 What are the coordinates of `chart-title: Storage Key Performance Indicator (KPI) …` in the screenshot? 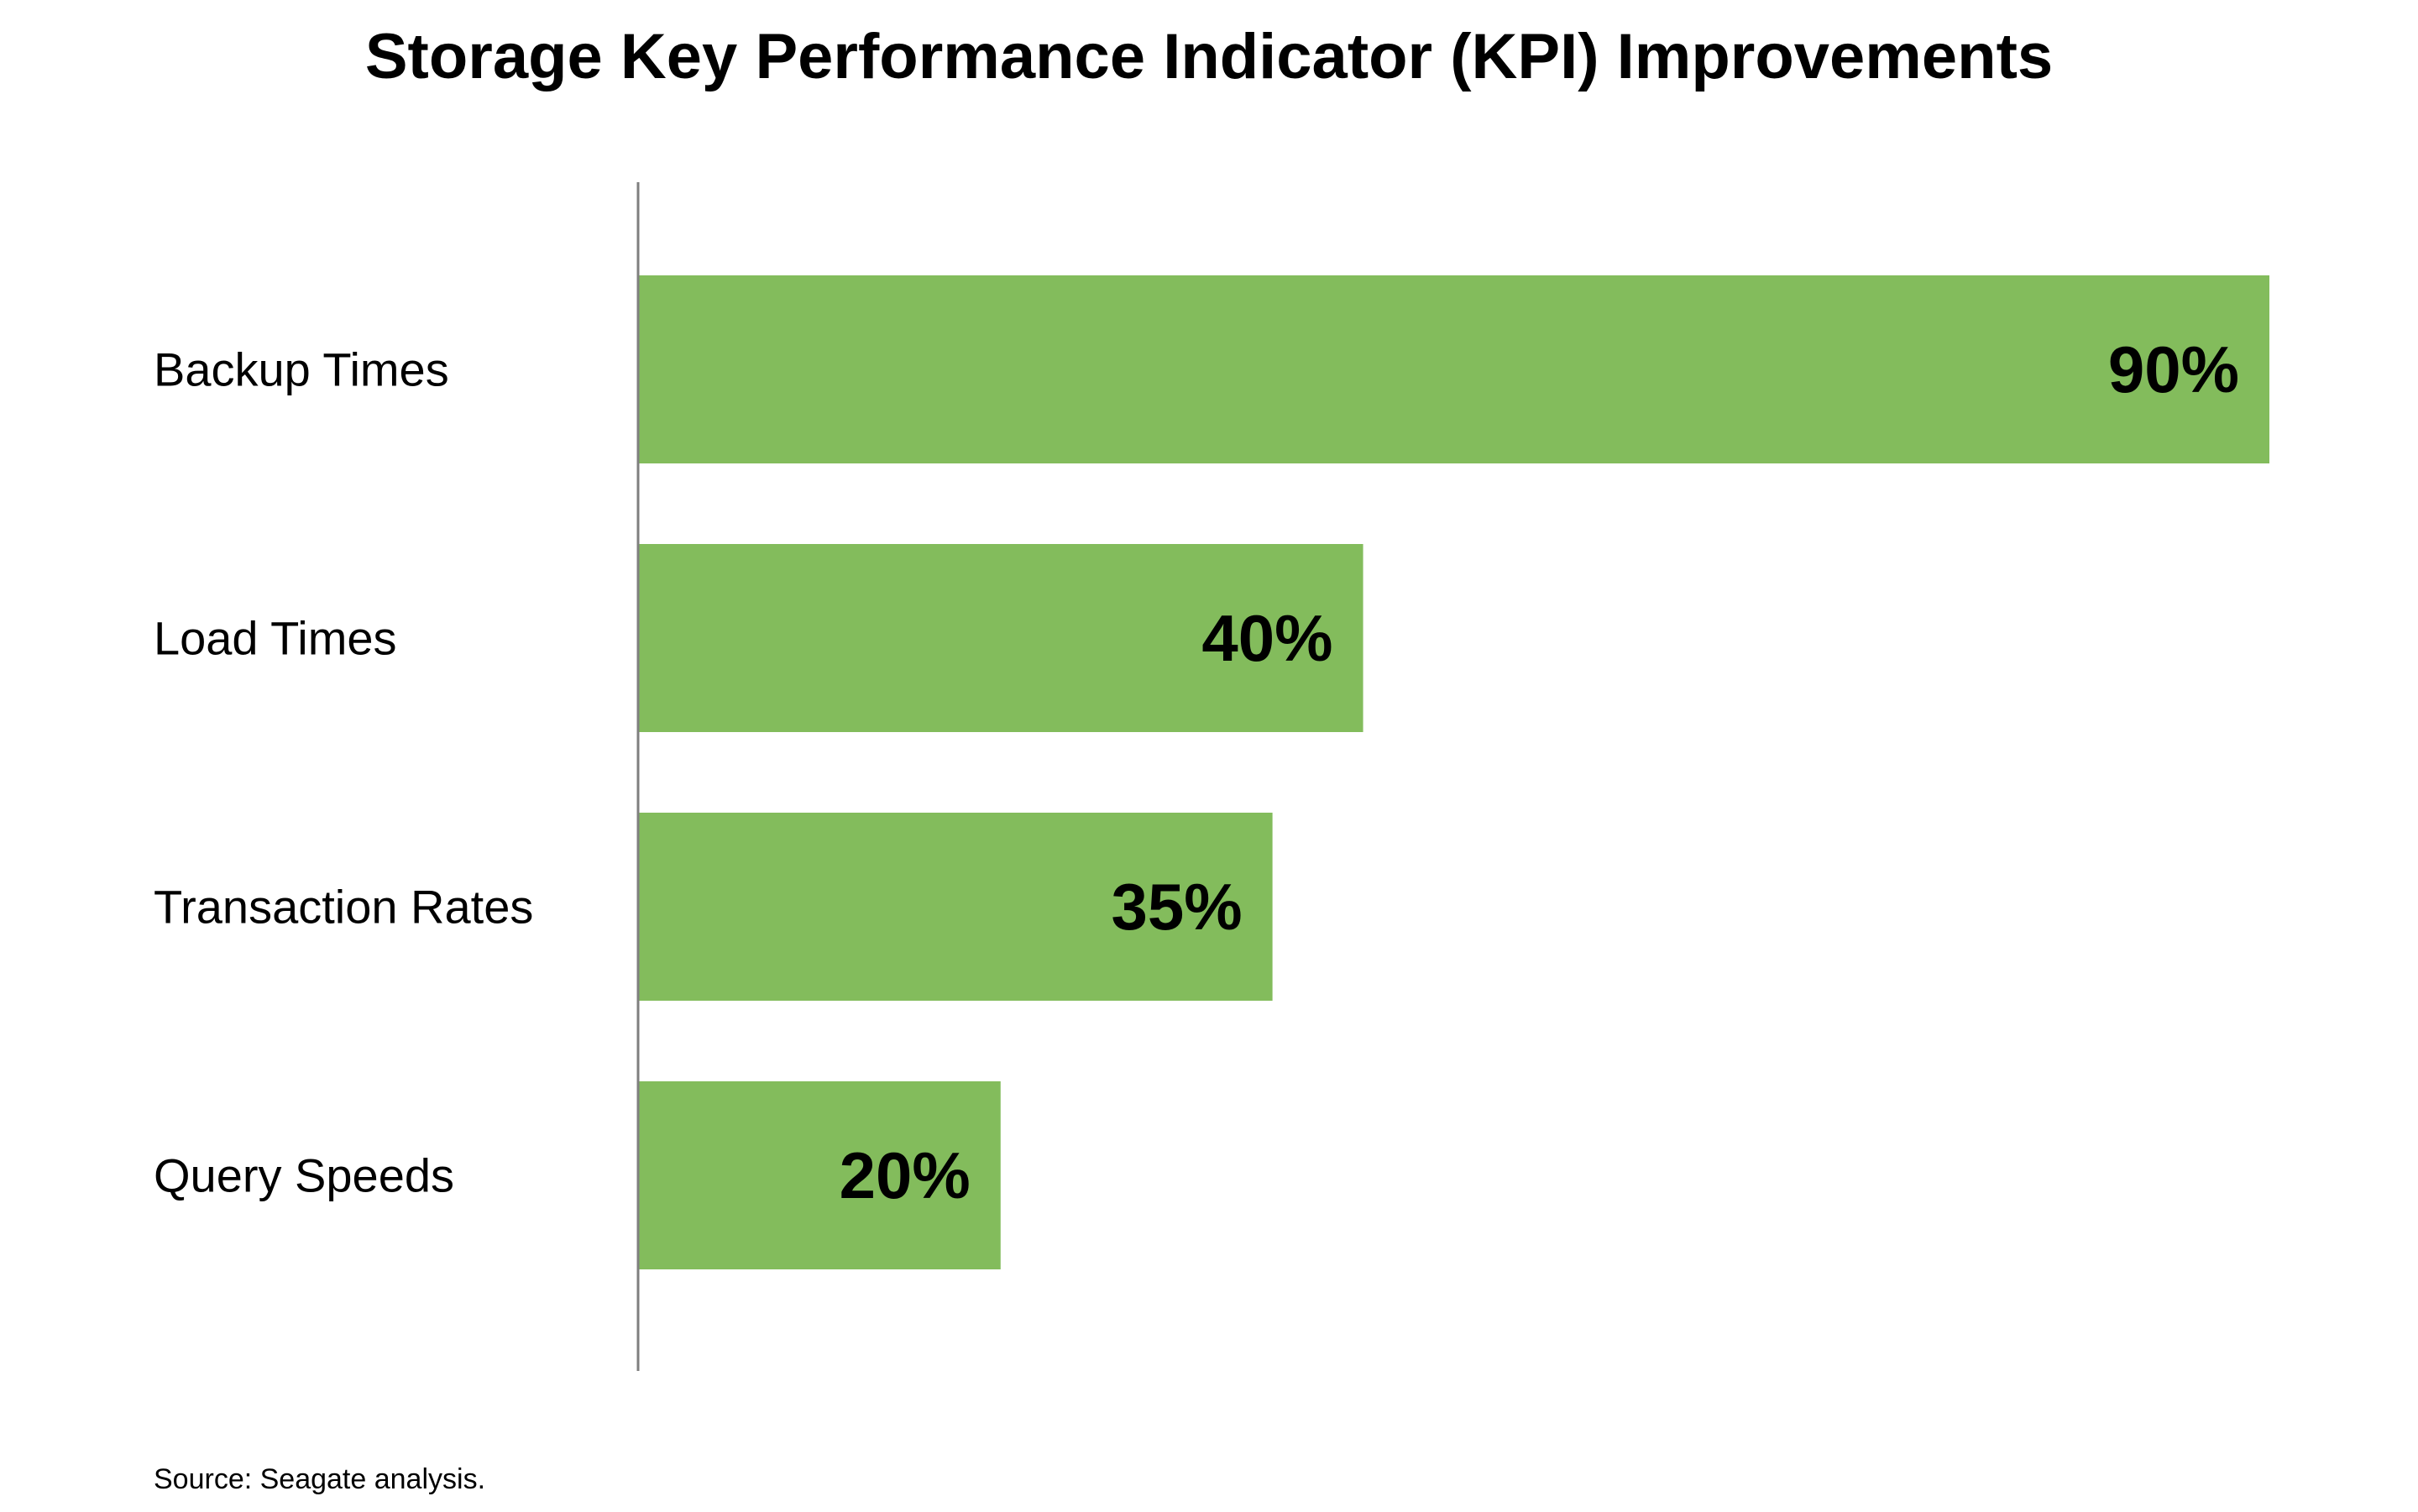 It's located at (1209, 56).